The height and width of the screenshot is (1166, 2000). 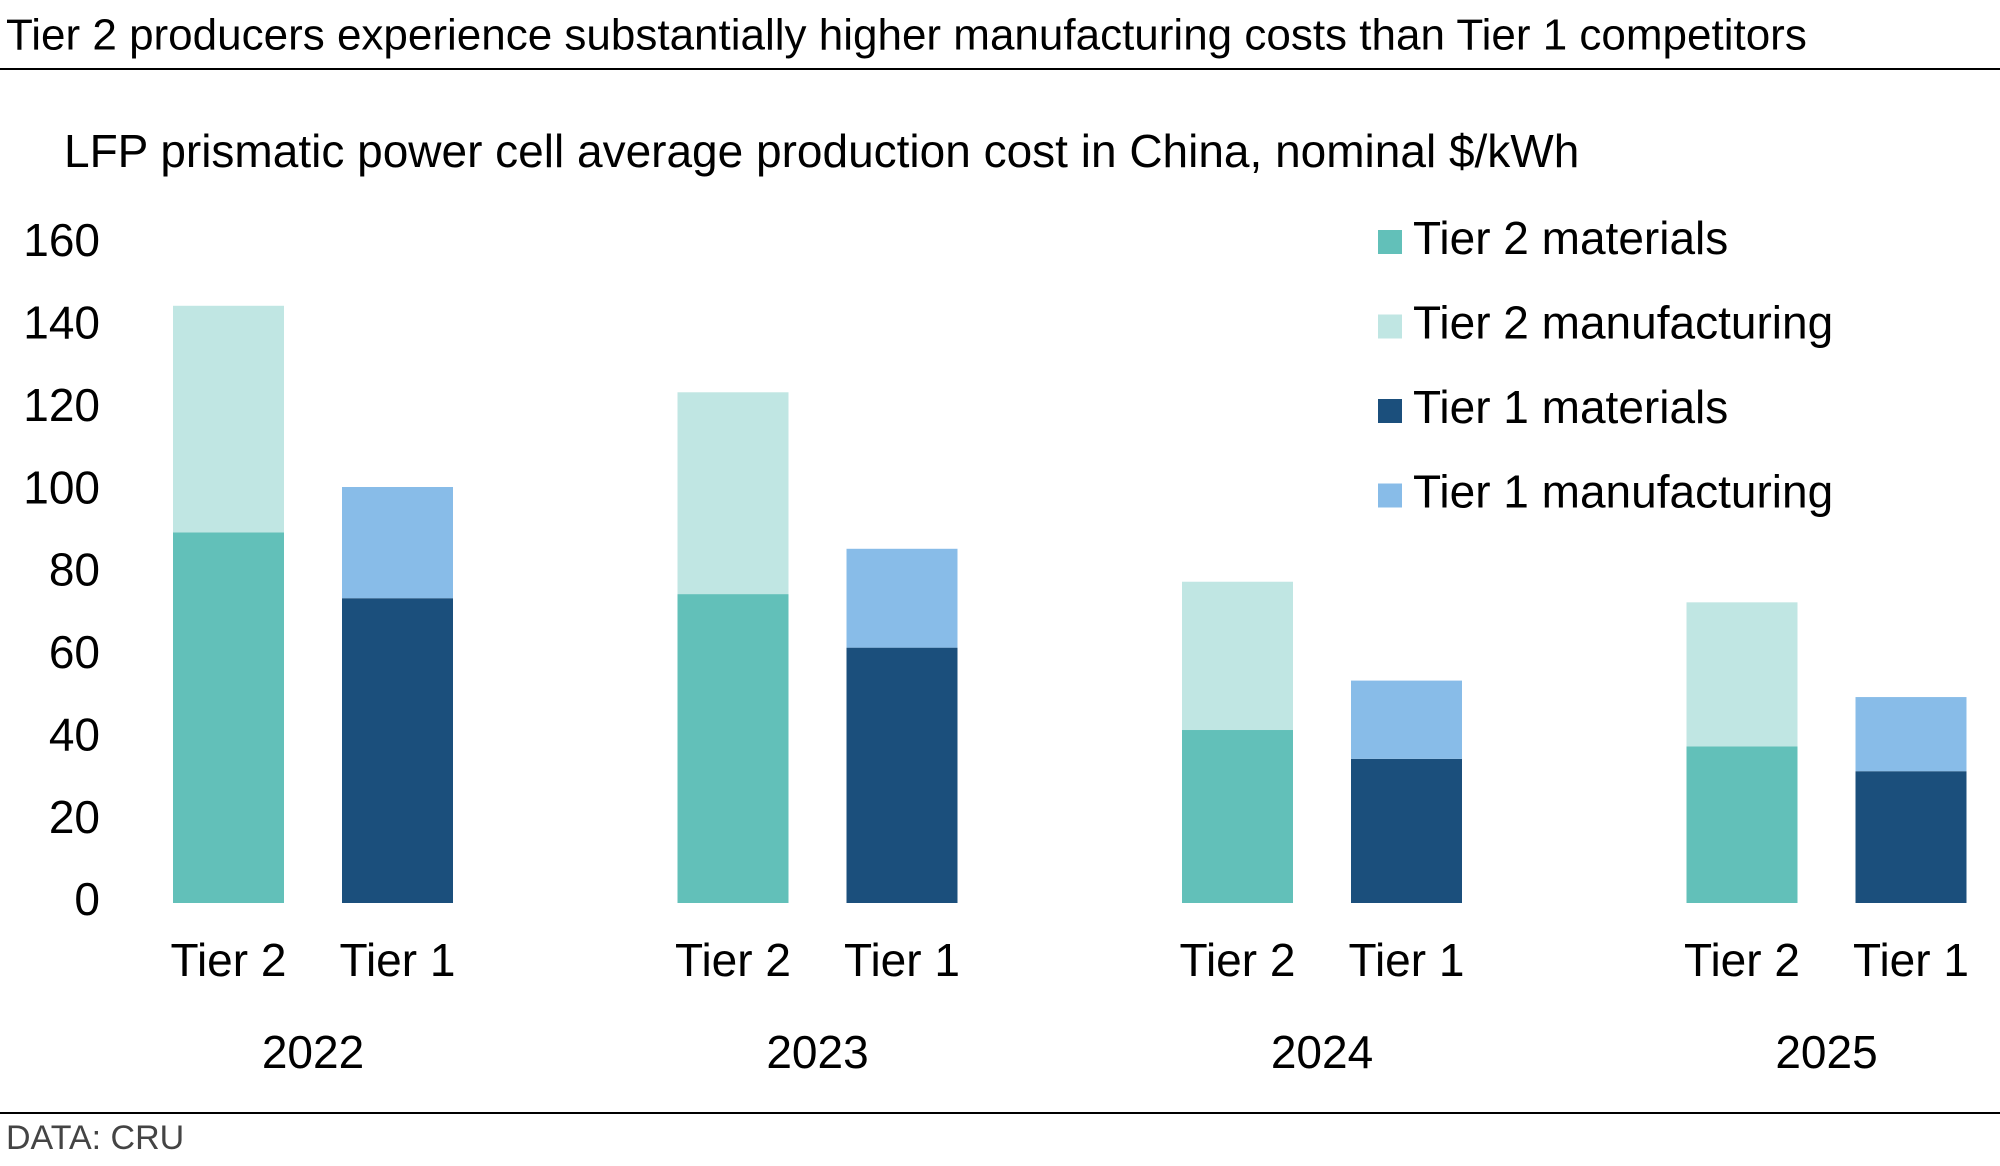 What do you see at coordinates (61, 487) in the screenshot?
I see `y-tick-label: 100` at bounding box center [61, 487].